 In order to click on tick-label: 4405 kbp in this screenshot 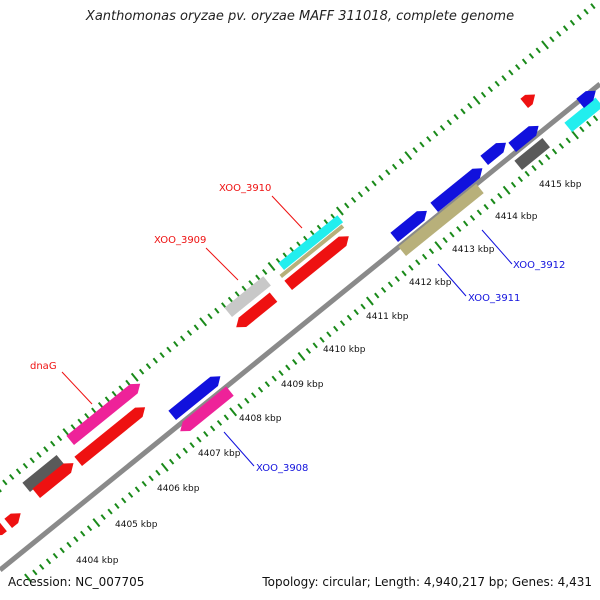, I will do `click(136, 525)`.